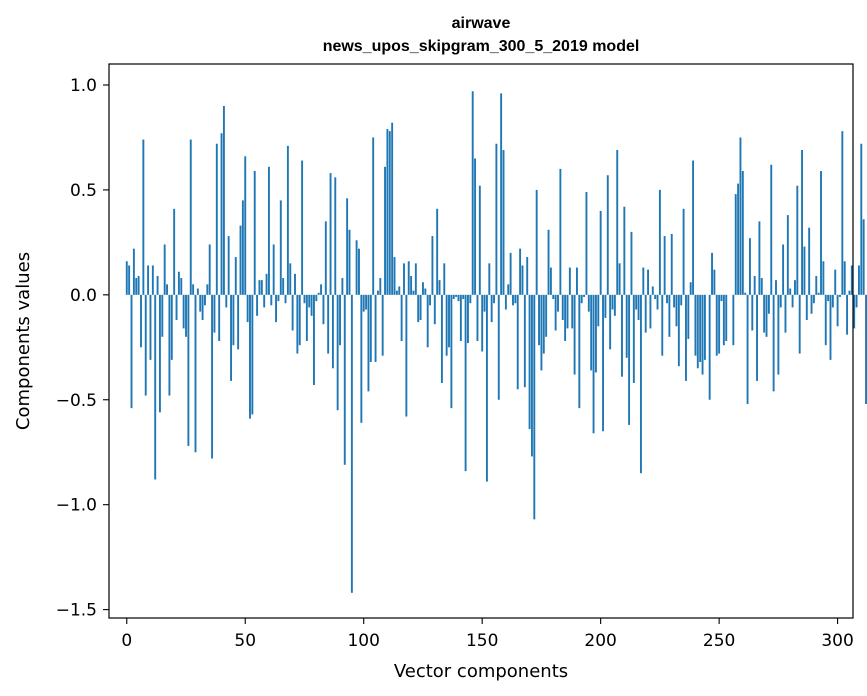 The image size is (867, 696). What do you see at coordinates (83, 191) in the screenshot?
I see `y-tick-label: 0.5` at bounding box center [83, 191].